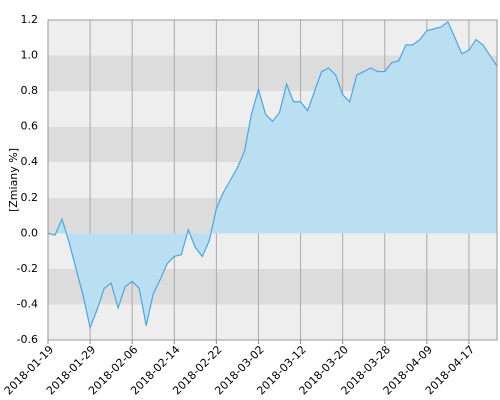 This screenshot has height=400, width=500. Describe the element at coordinates (13, 180) in the screenshot. I see `y-axis-label: [Zmiany %]` at that location.